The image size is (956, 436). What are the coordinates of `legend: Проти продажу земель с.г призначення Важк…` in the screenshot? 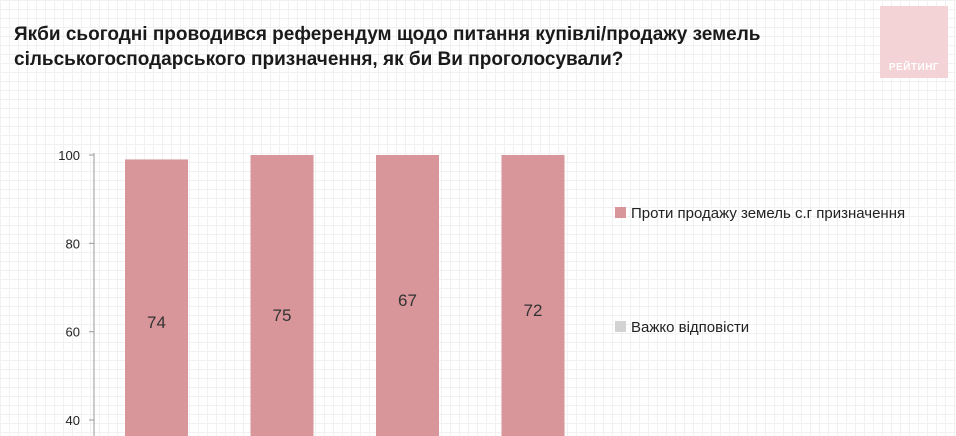 It's located at (760, 270).